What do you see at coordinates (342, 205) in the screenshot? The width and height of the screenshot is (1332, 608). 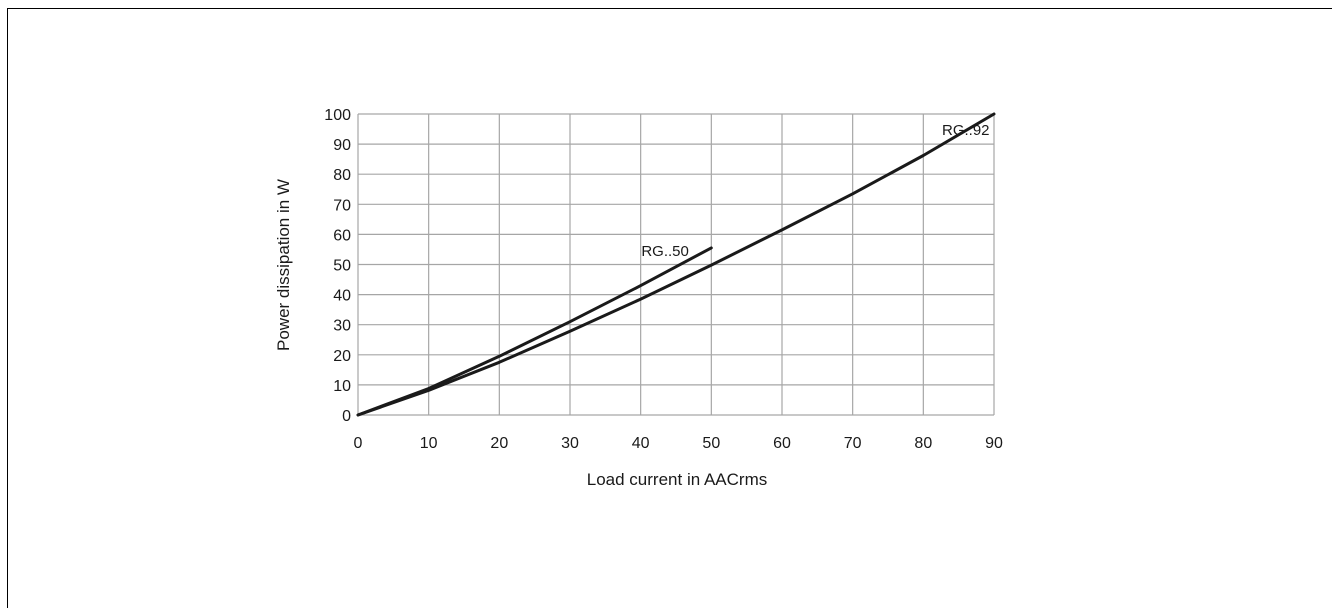 I see `y-tick-label: 70` at bounding box center [342, 205].